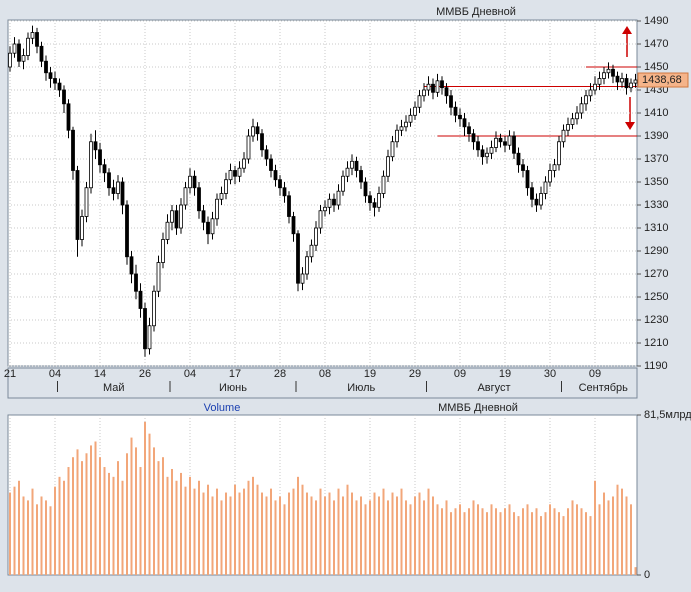 The height and width of the screenshot is (592, 691). Describe the element at coordinates (656, 343) in the screenshot. I see `y-tick-label: 1210` at that location.